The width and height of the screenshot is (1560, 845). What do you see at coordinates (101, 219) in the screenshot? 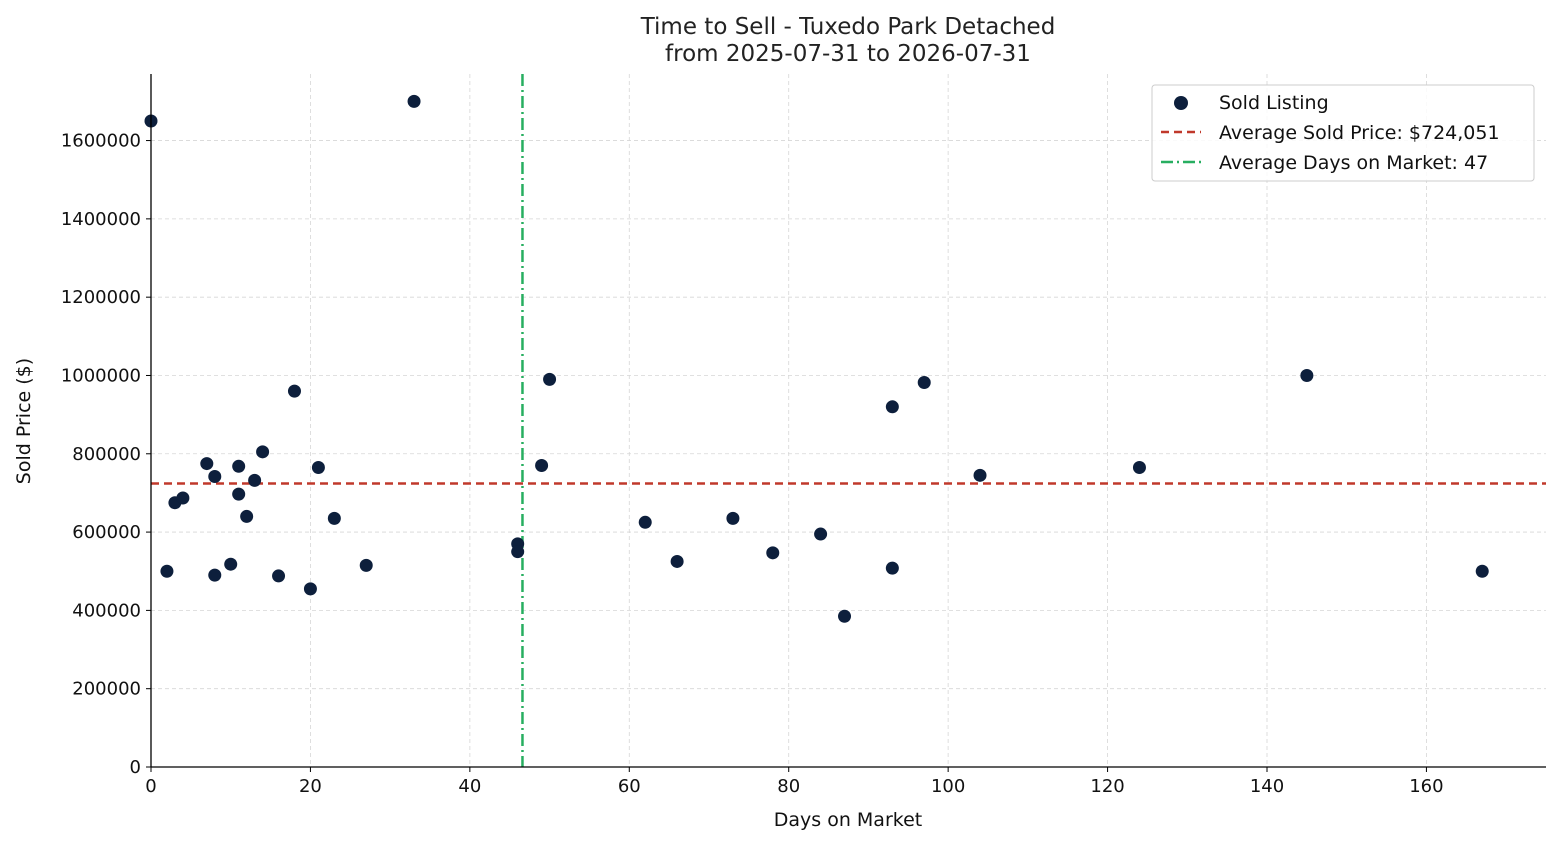
I see `y-tick-label-7: 1400000` at bounding box center [101, 219].